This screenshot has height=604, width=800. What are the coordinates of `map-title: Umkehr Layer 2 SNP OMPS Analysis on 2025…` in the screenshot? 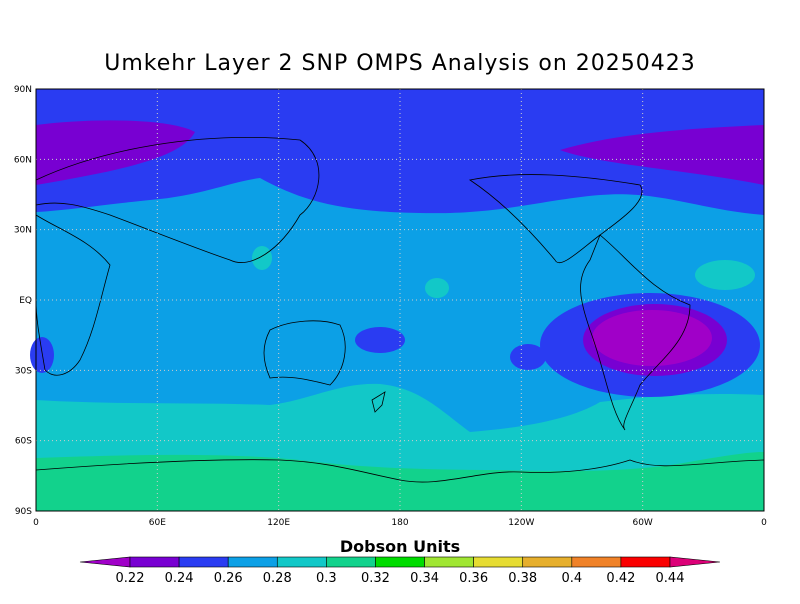 It's located at (400, 63).